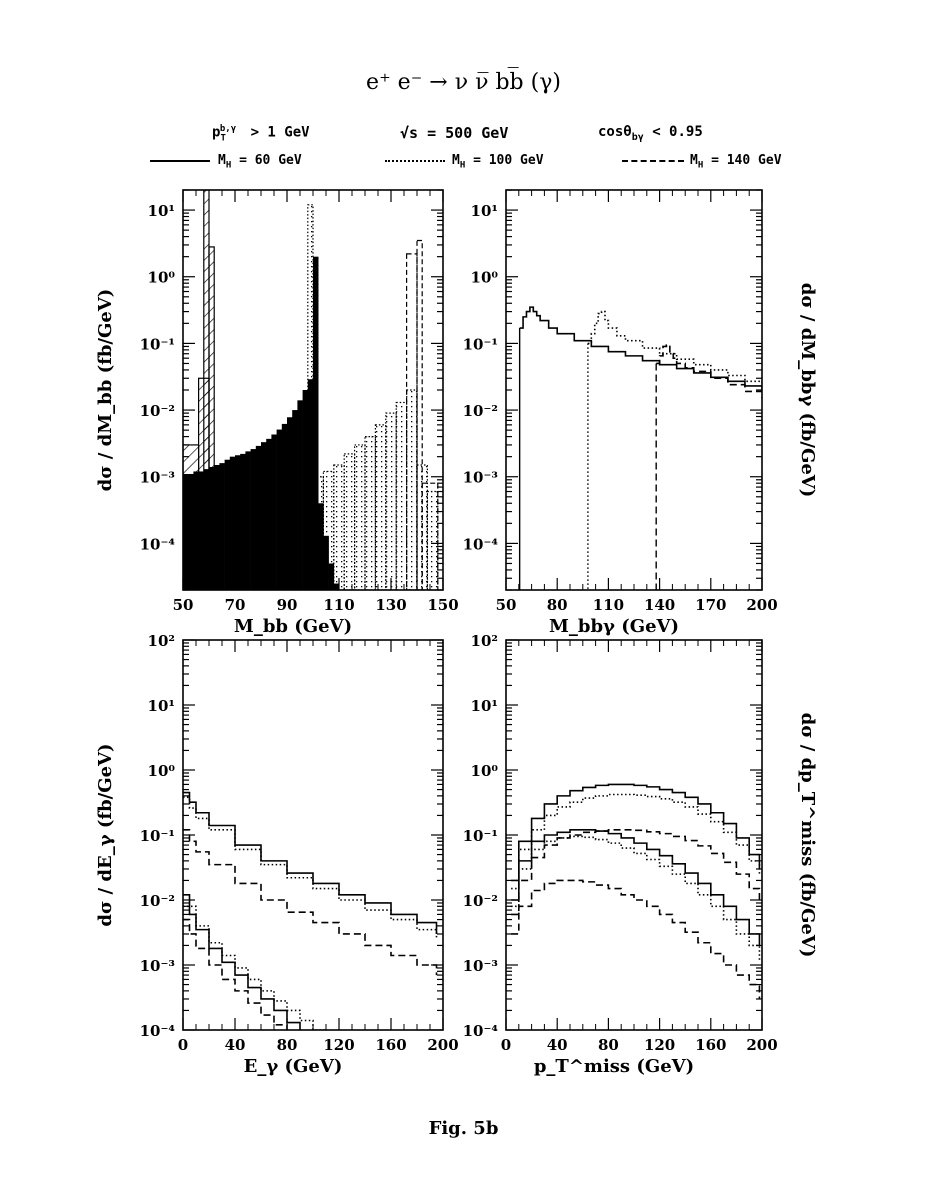  Describe the element at coordinates (807, 835) in the screenshot. I see `y-axis-title: dσ / dp_T^miss (fb/GeV)` at that location.